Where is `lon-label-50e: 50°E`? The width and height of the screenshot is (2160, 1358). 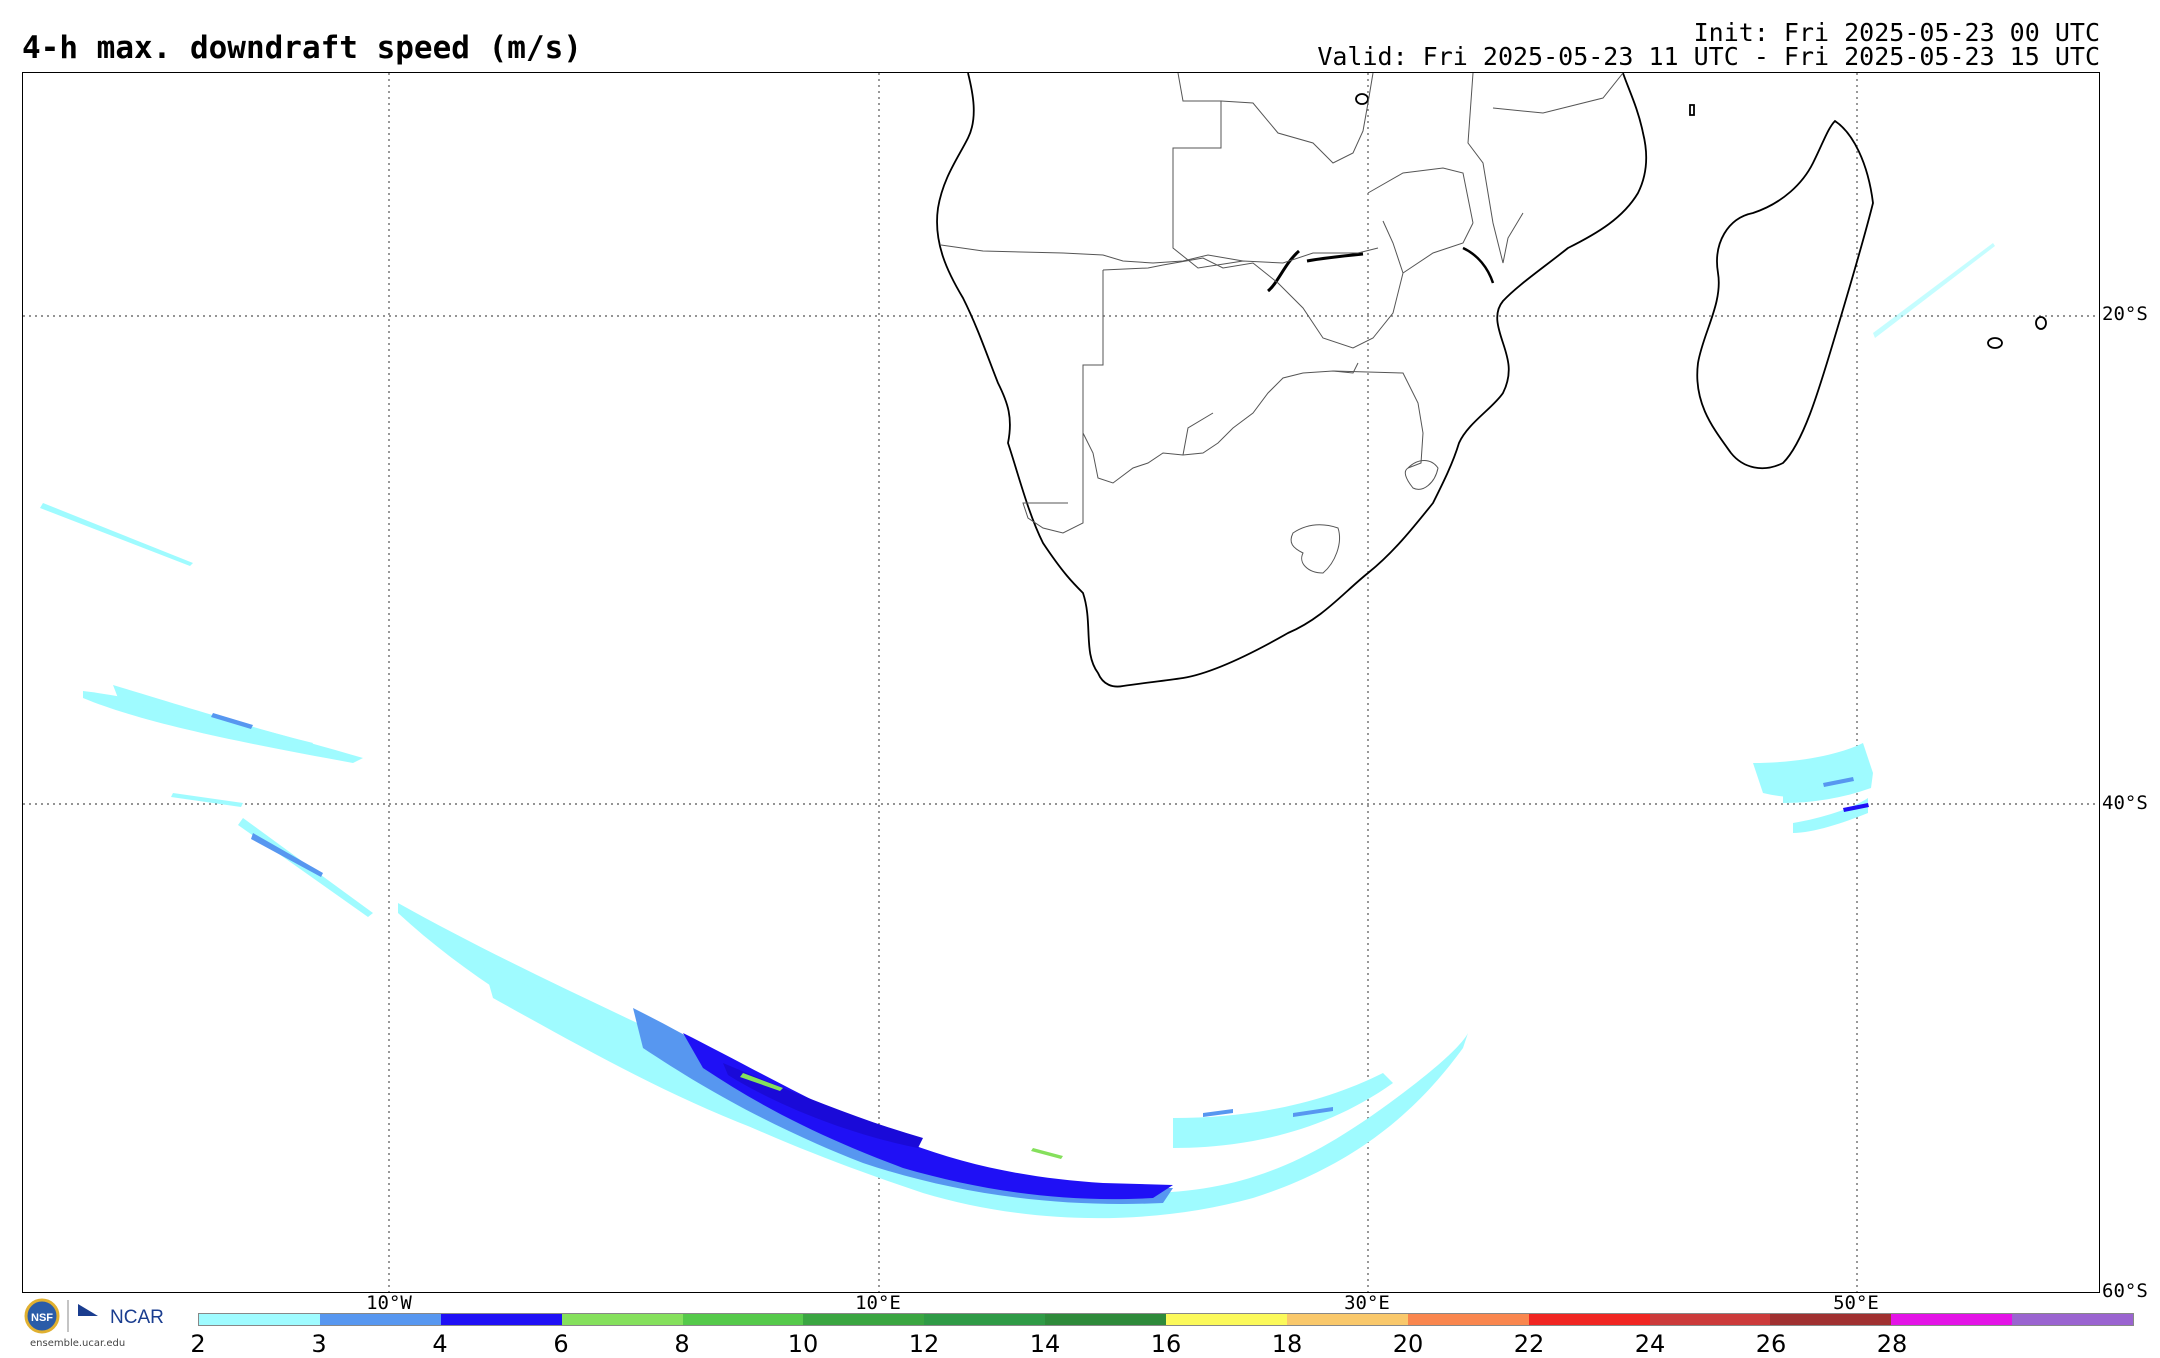 lon-label-50e: 50°E is located at coordinates (1856, 1303).